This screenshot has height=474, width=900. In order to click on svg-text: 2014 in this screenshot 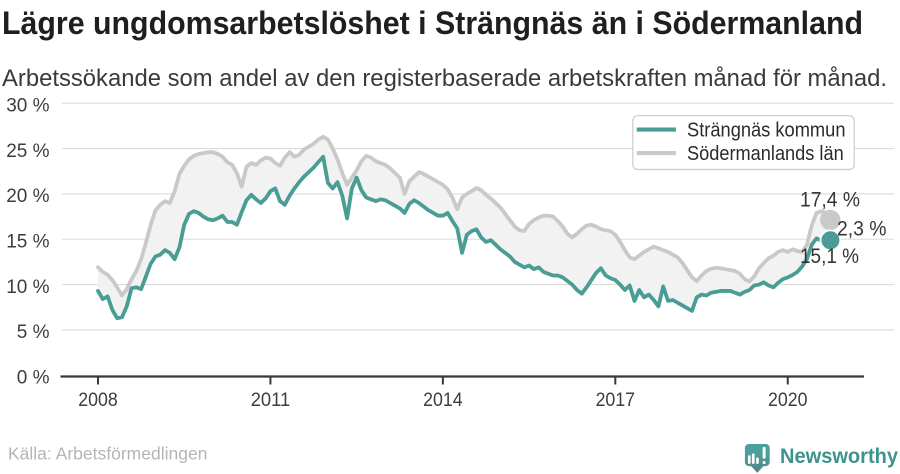, I will do `click(443, 400)`.